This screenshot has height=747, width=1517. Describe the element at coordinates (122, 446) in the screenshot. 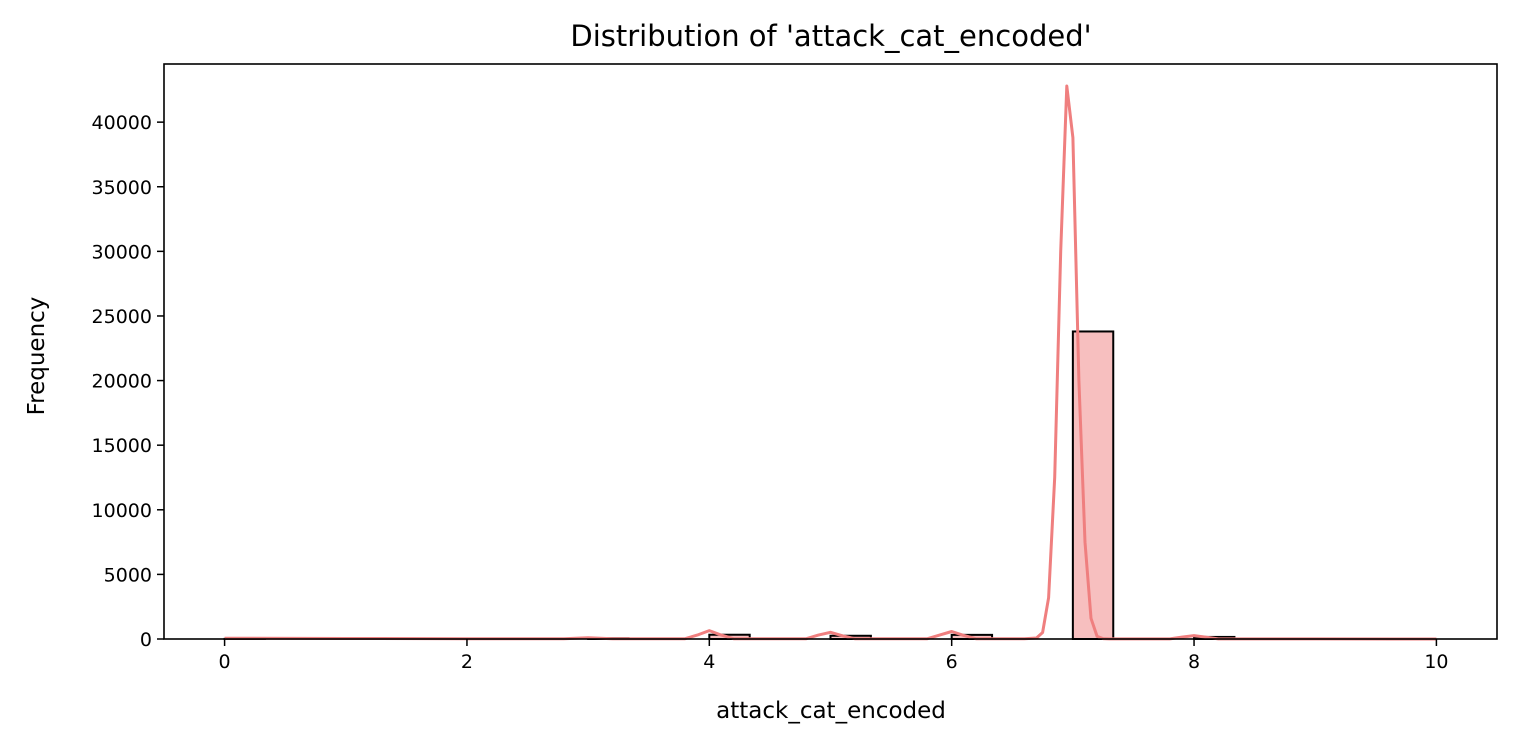

I see `y-tick-label-15000: 15000` at that location.